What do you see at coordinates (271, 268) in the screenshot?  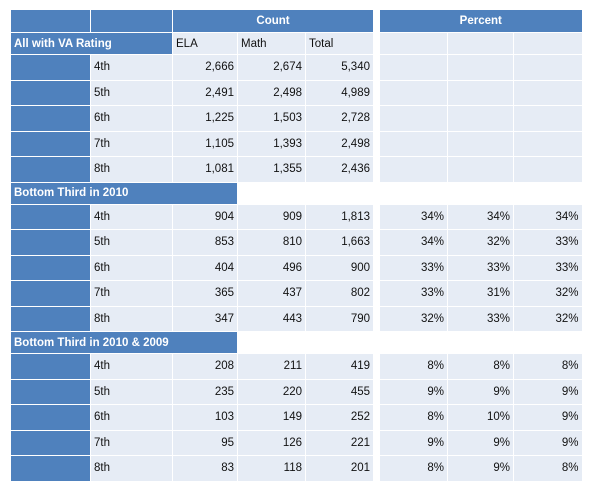 I see `count-math: 496` at bounding box center [271, 268].